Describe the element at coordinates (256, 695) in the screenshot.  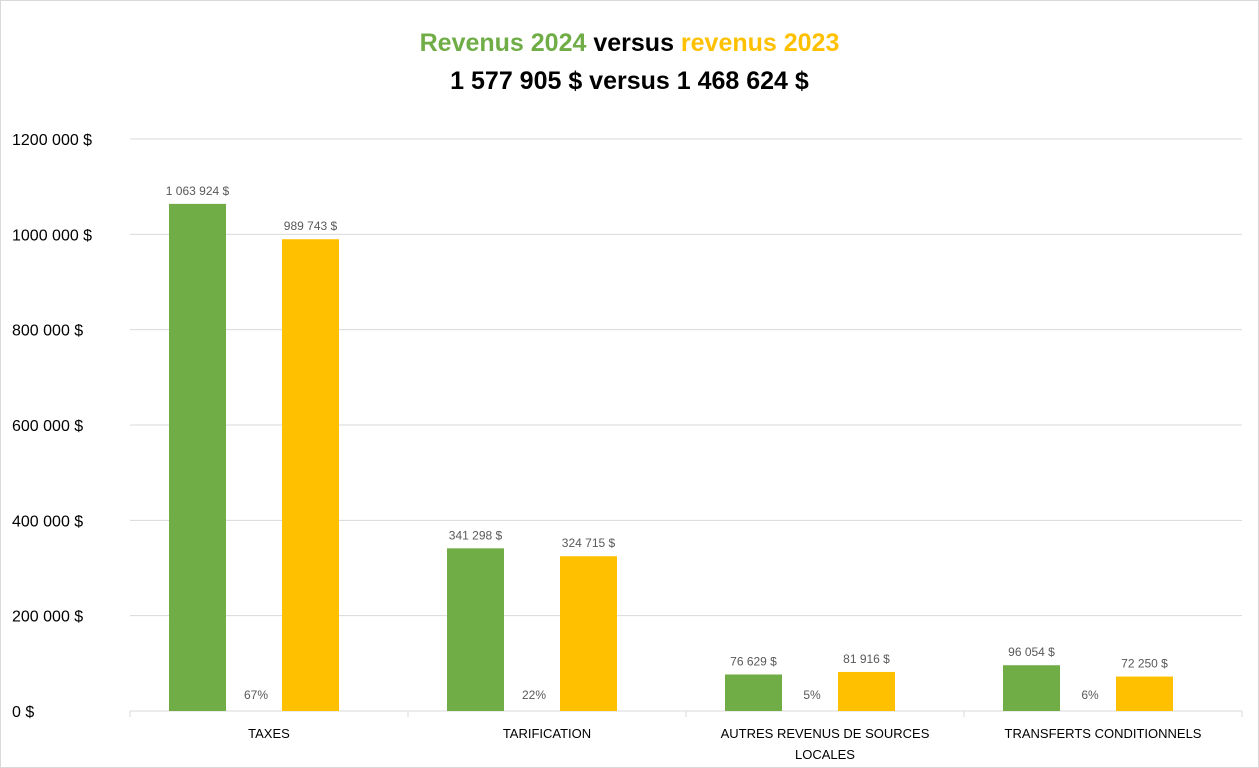
I see `percent-label: 67%` at that location.